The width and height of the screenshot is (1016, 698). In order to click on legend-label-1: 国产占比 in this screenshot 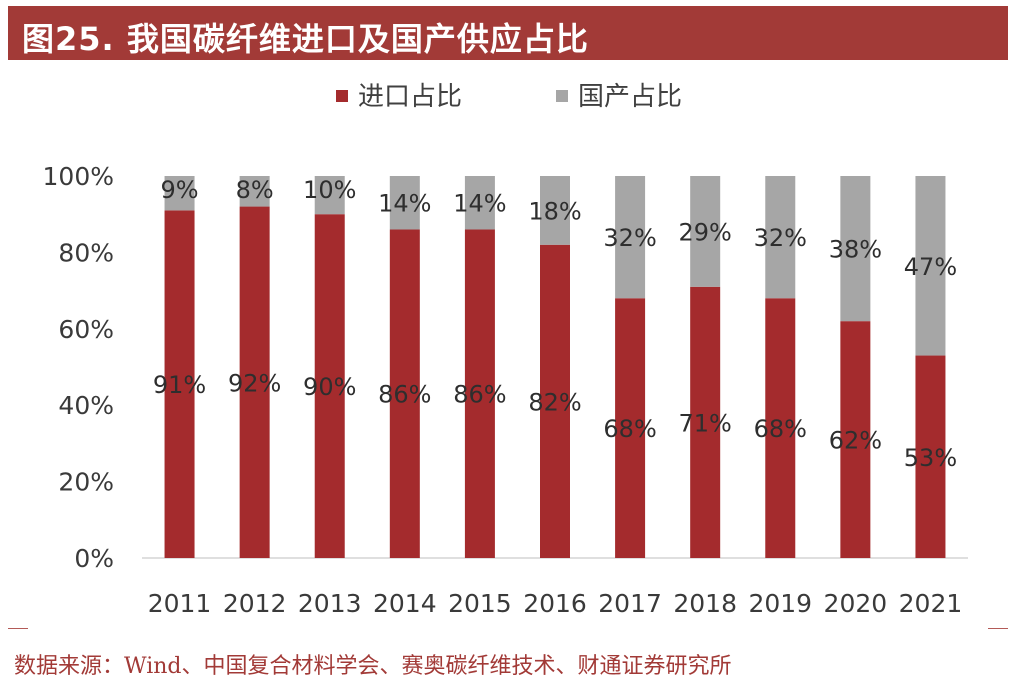, I will do `click(630, 97)`.